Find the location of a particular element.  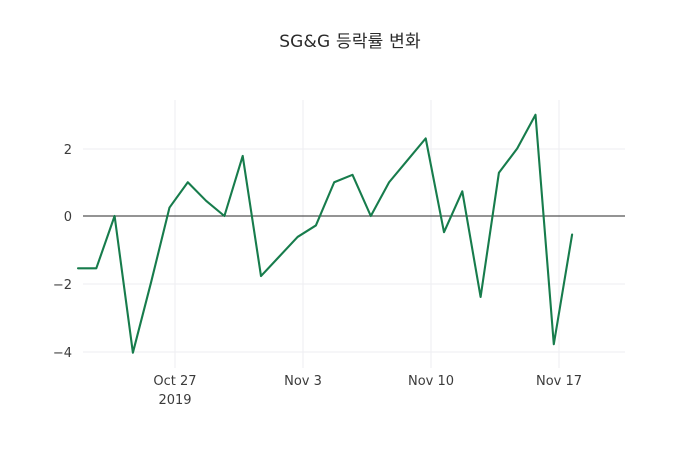

x-axis-tick-labels: Oct 27 2019 Nov 3 Nov 10 Nov 17 is located at coordinates (367, 391).